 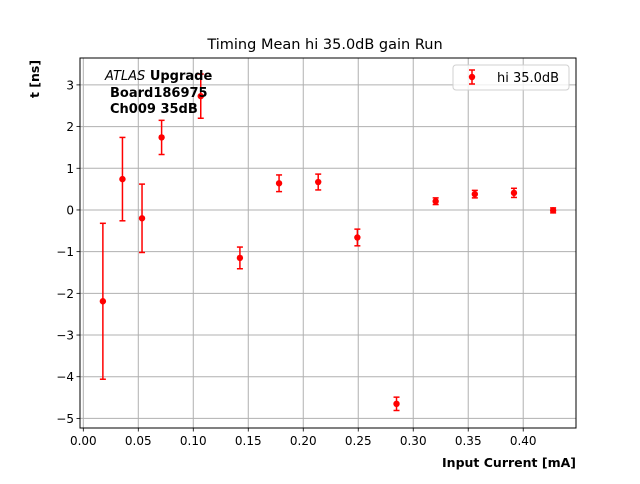 I want to click on x-tick-label: 0.05, so click(x=138, y=441).